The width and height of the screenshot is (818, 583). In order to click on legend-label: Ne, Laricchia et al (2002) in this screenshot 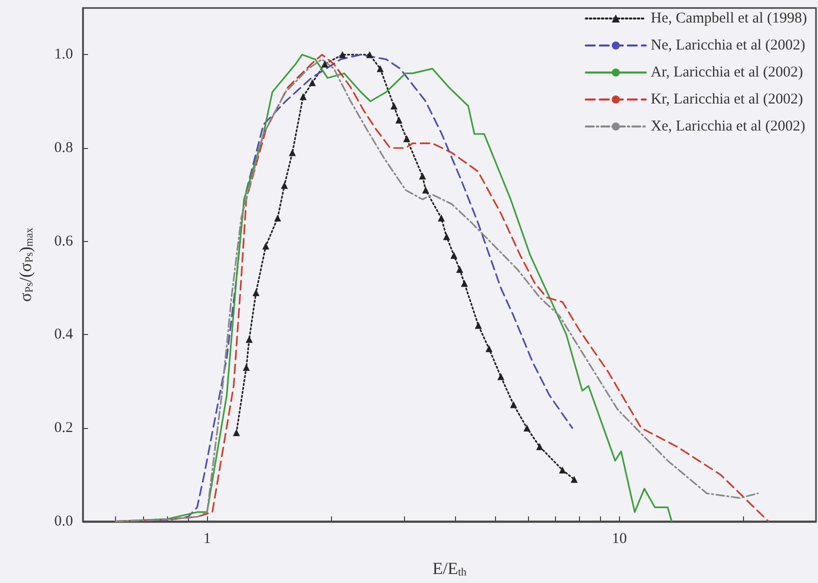, I will do `click(728, 46)`.